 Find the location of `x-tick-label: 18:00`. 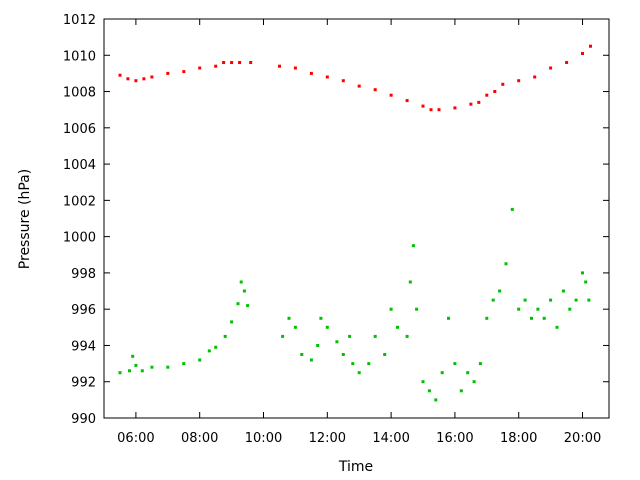

x-tick-label: 18:00 is located at coordinates (518, 438).